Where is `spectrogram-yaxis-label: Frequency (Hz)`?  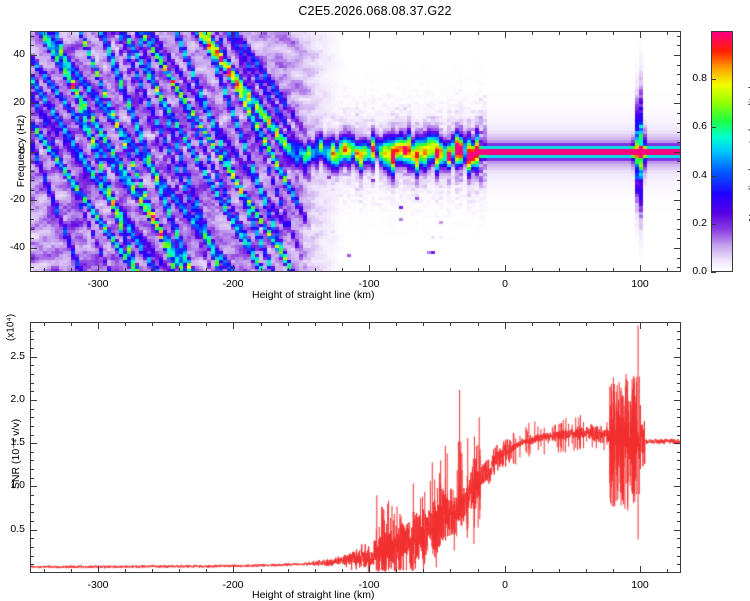 spectrogram-yaxis-label: Frequency (Hz) is located at coordinates (21, 151).